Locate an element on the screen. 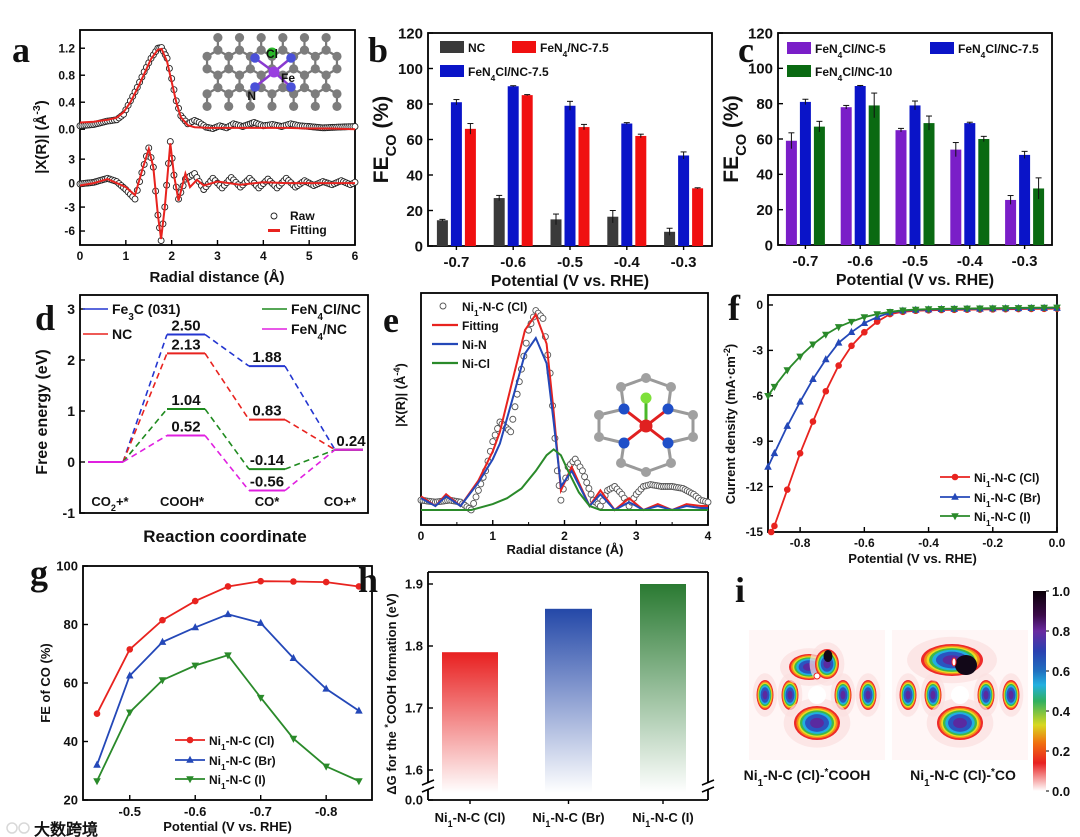 The image size is (1080, 837). panel-d-y-tick-label: 1 is located at coordinates (71, 411).